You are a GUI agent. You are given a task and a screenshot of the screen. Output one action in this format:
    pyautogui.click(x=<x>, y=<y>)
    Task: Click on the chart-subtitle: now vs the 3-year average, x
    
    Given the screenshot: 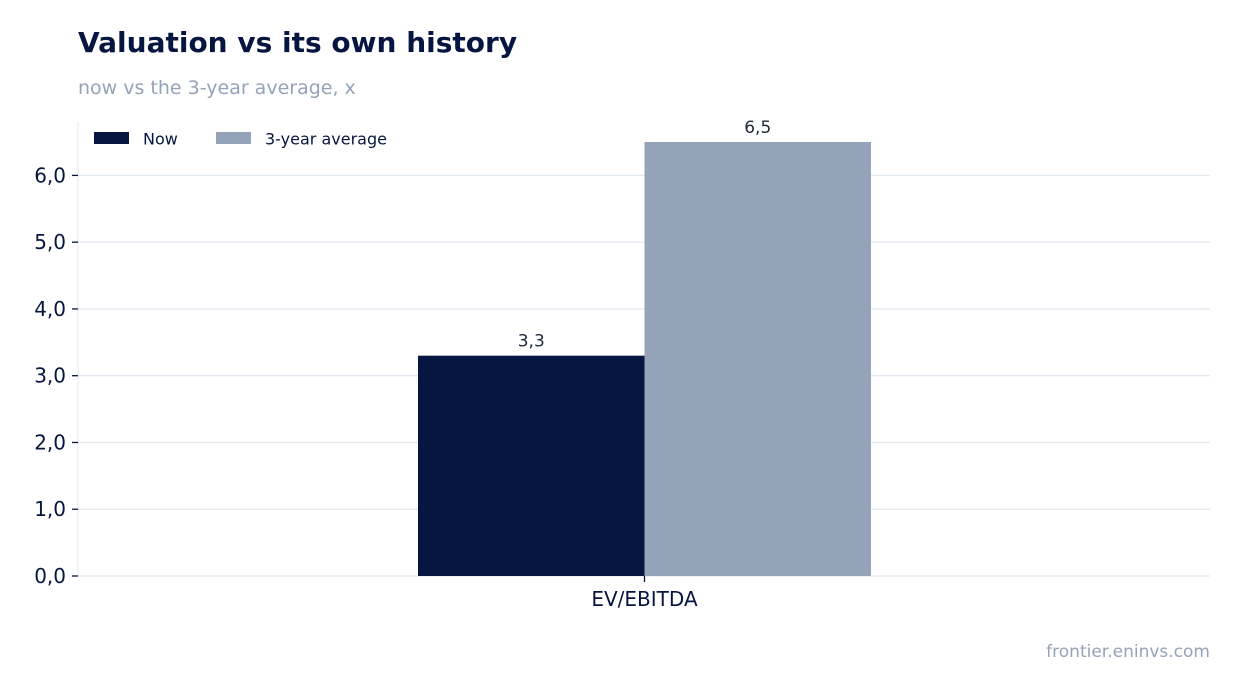 What is the action you would take?
    pyautogui.click(x=217, y=88)
    